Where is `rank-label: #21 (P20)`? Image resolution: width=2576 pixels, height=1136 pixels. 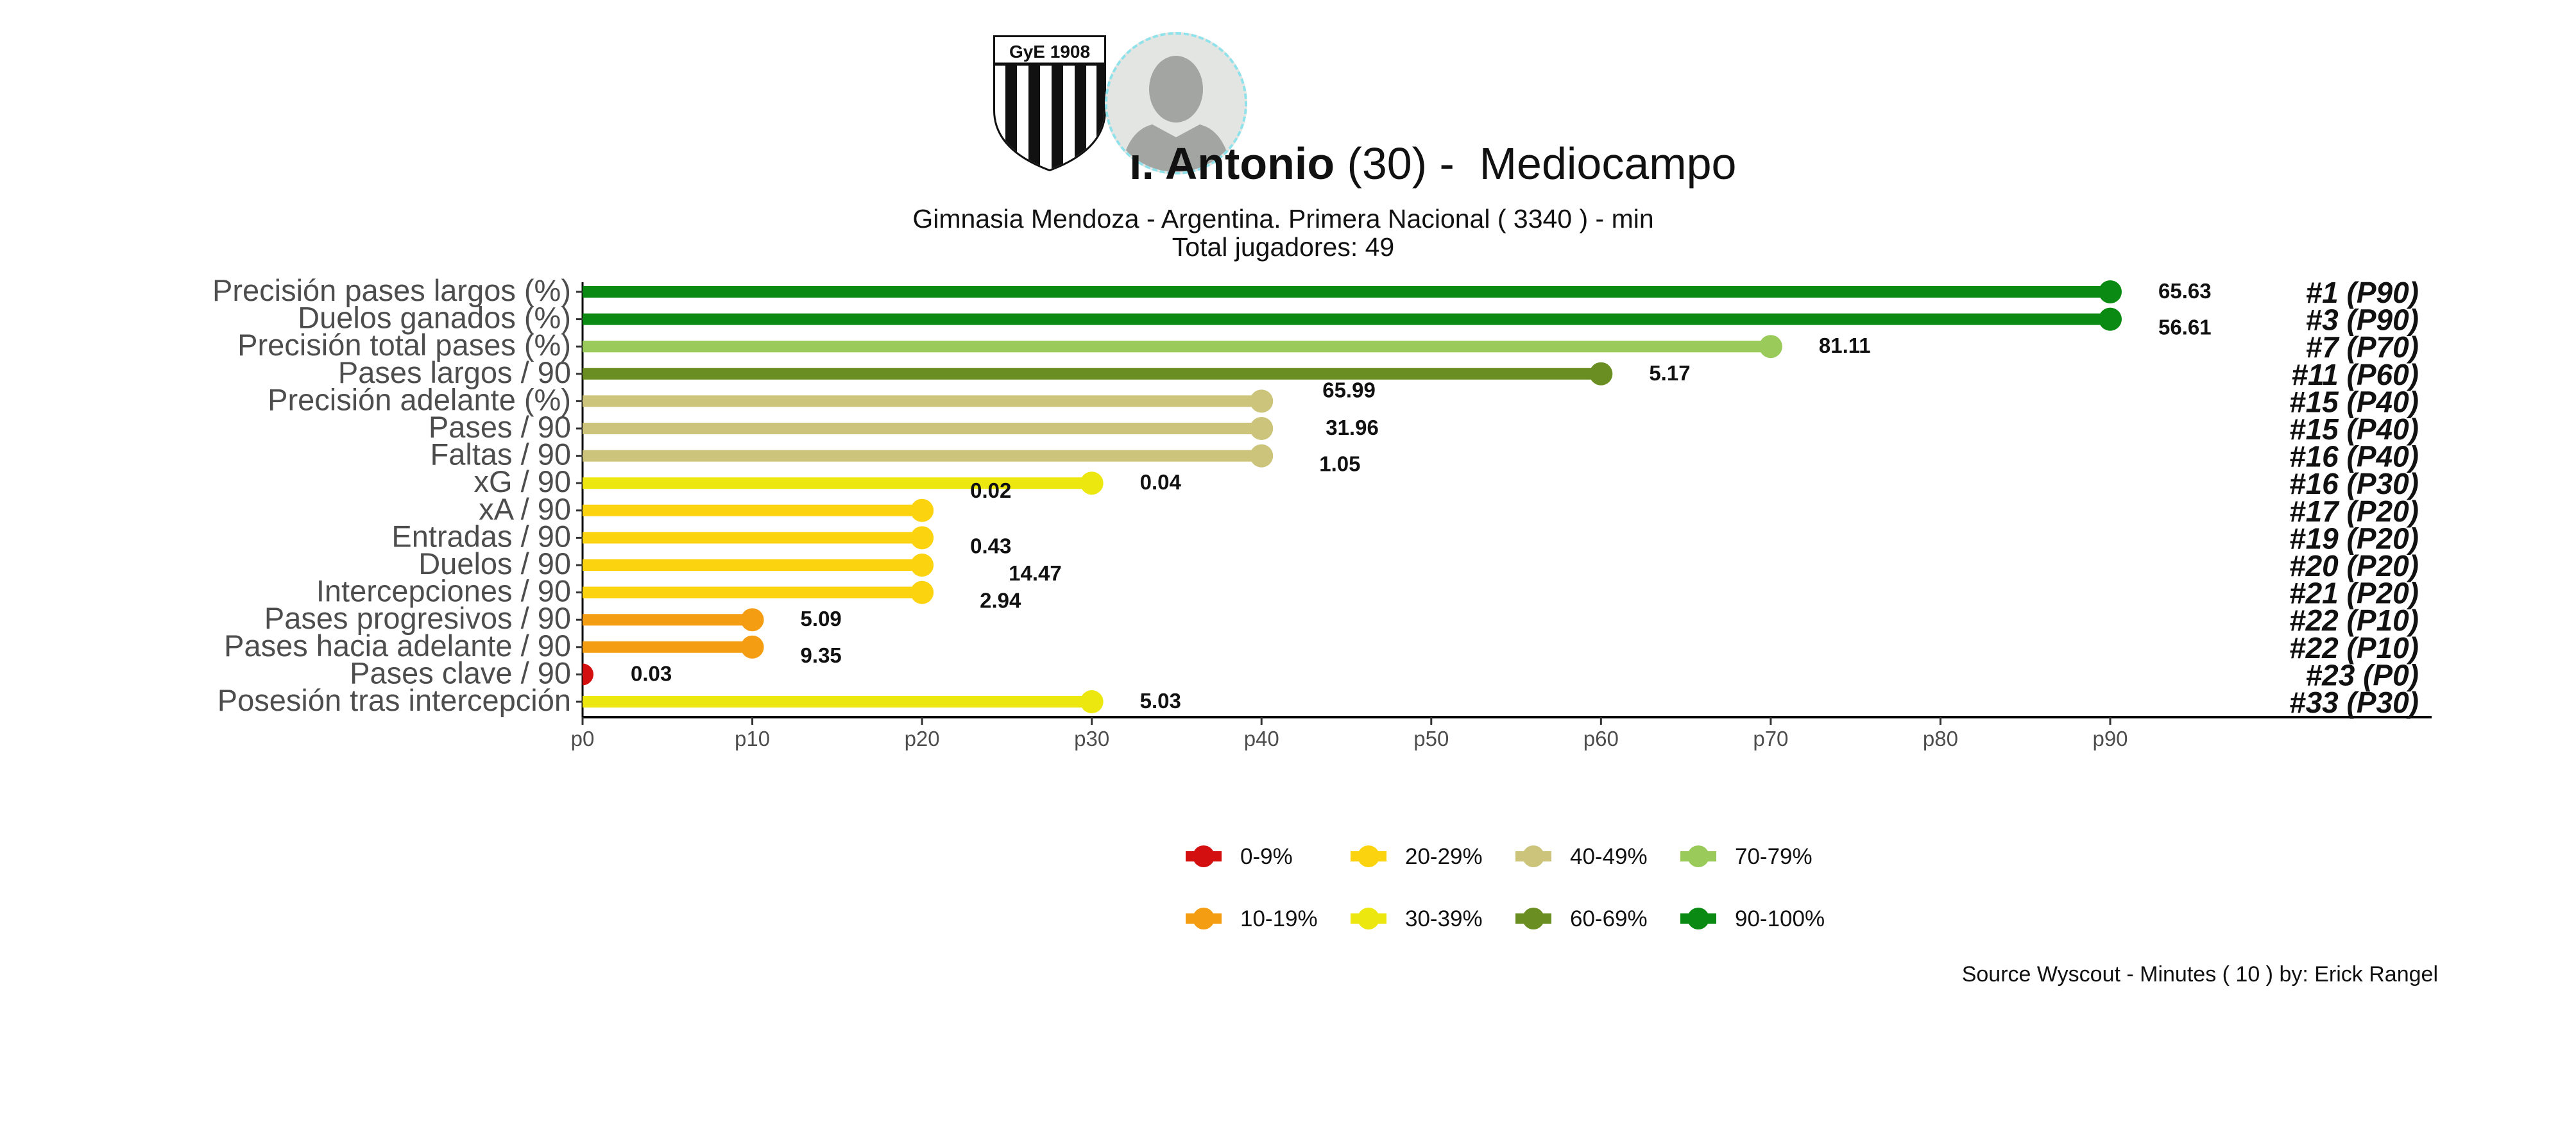
rank-label: #21 (P20) is located at coordinates (2354, 593).